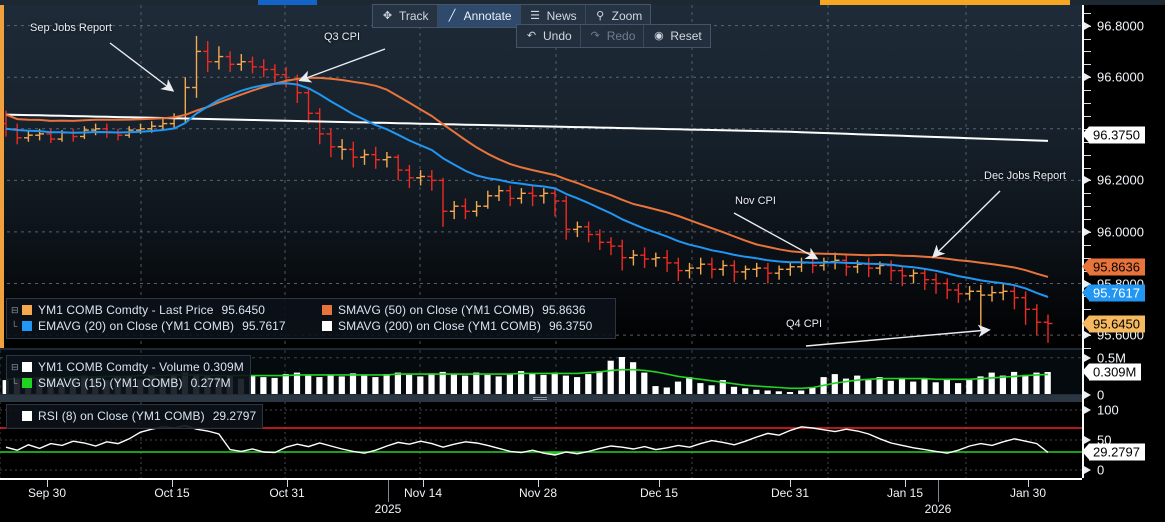 The image size is (1165, 522). I want to click on legend-row: └ SMAVG (15) (YM1 COMB) 0.277M, so click(127, 383).